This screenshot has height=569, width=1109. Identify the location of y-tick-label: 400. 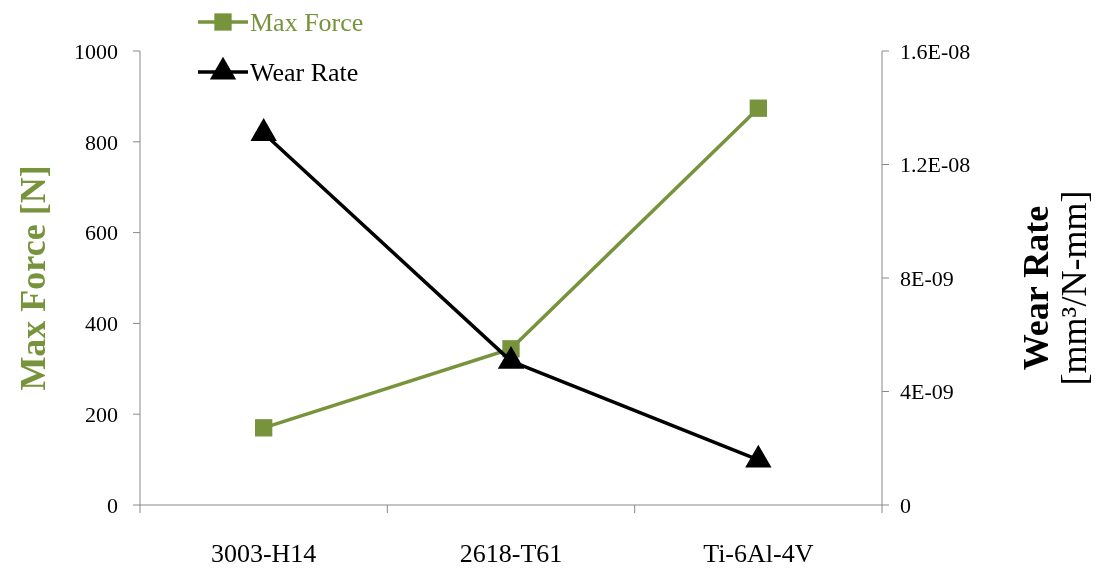
(101, 324).